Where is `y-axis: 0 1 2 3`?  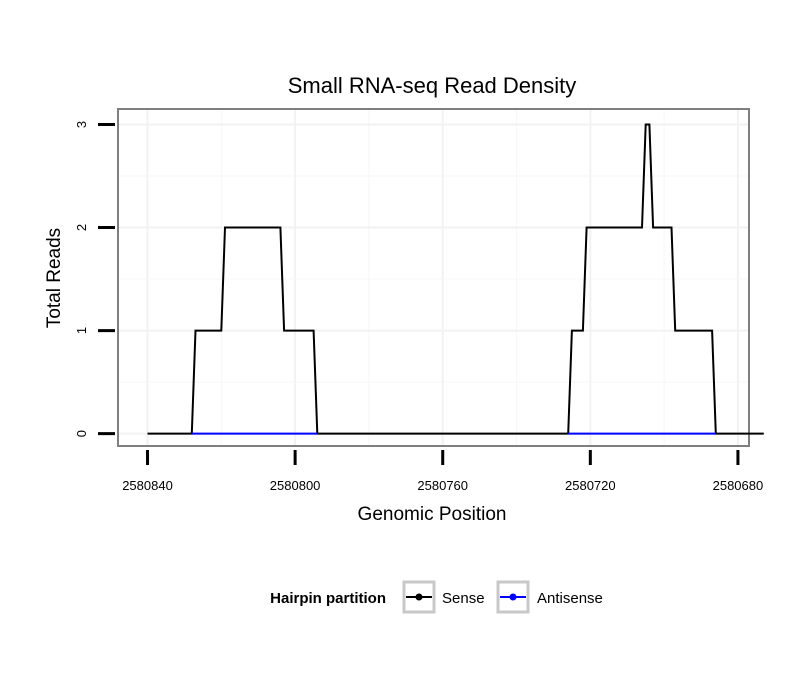 y-axis: 0 1 2 3 is located at coordinates (94, 279).